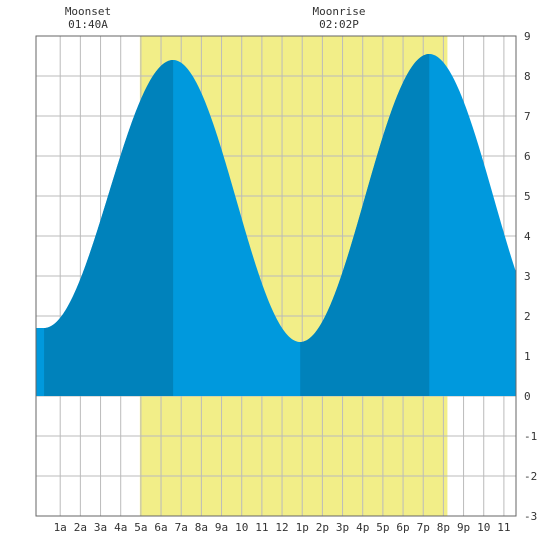 This screenshot has height=550, width=550. What do you see at coordinates (527, 316) in the screenshot?
I see `y-tick-label: 2` at bounding box center [527, 316].